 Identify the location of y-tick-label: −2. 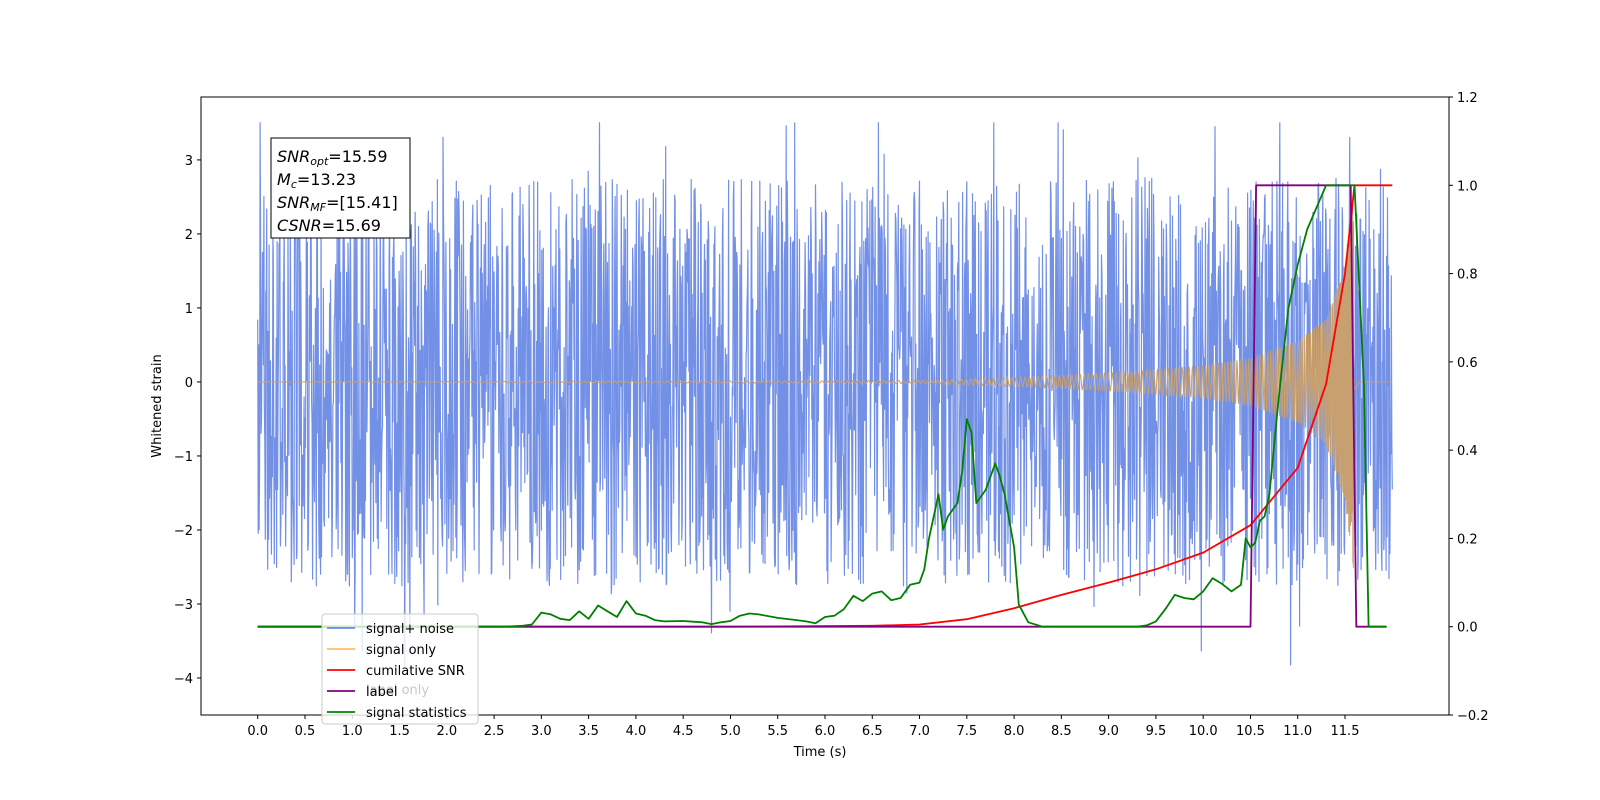
(183, 531).